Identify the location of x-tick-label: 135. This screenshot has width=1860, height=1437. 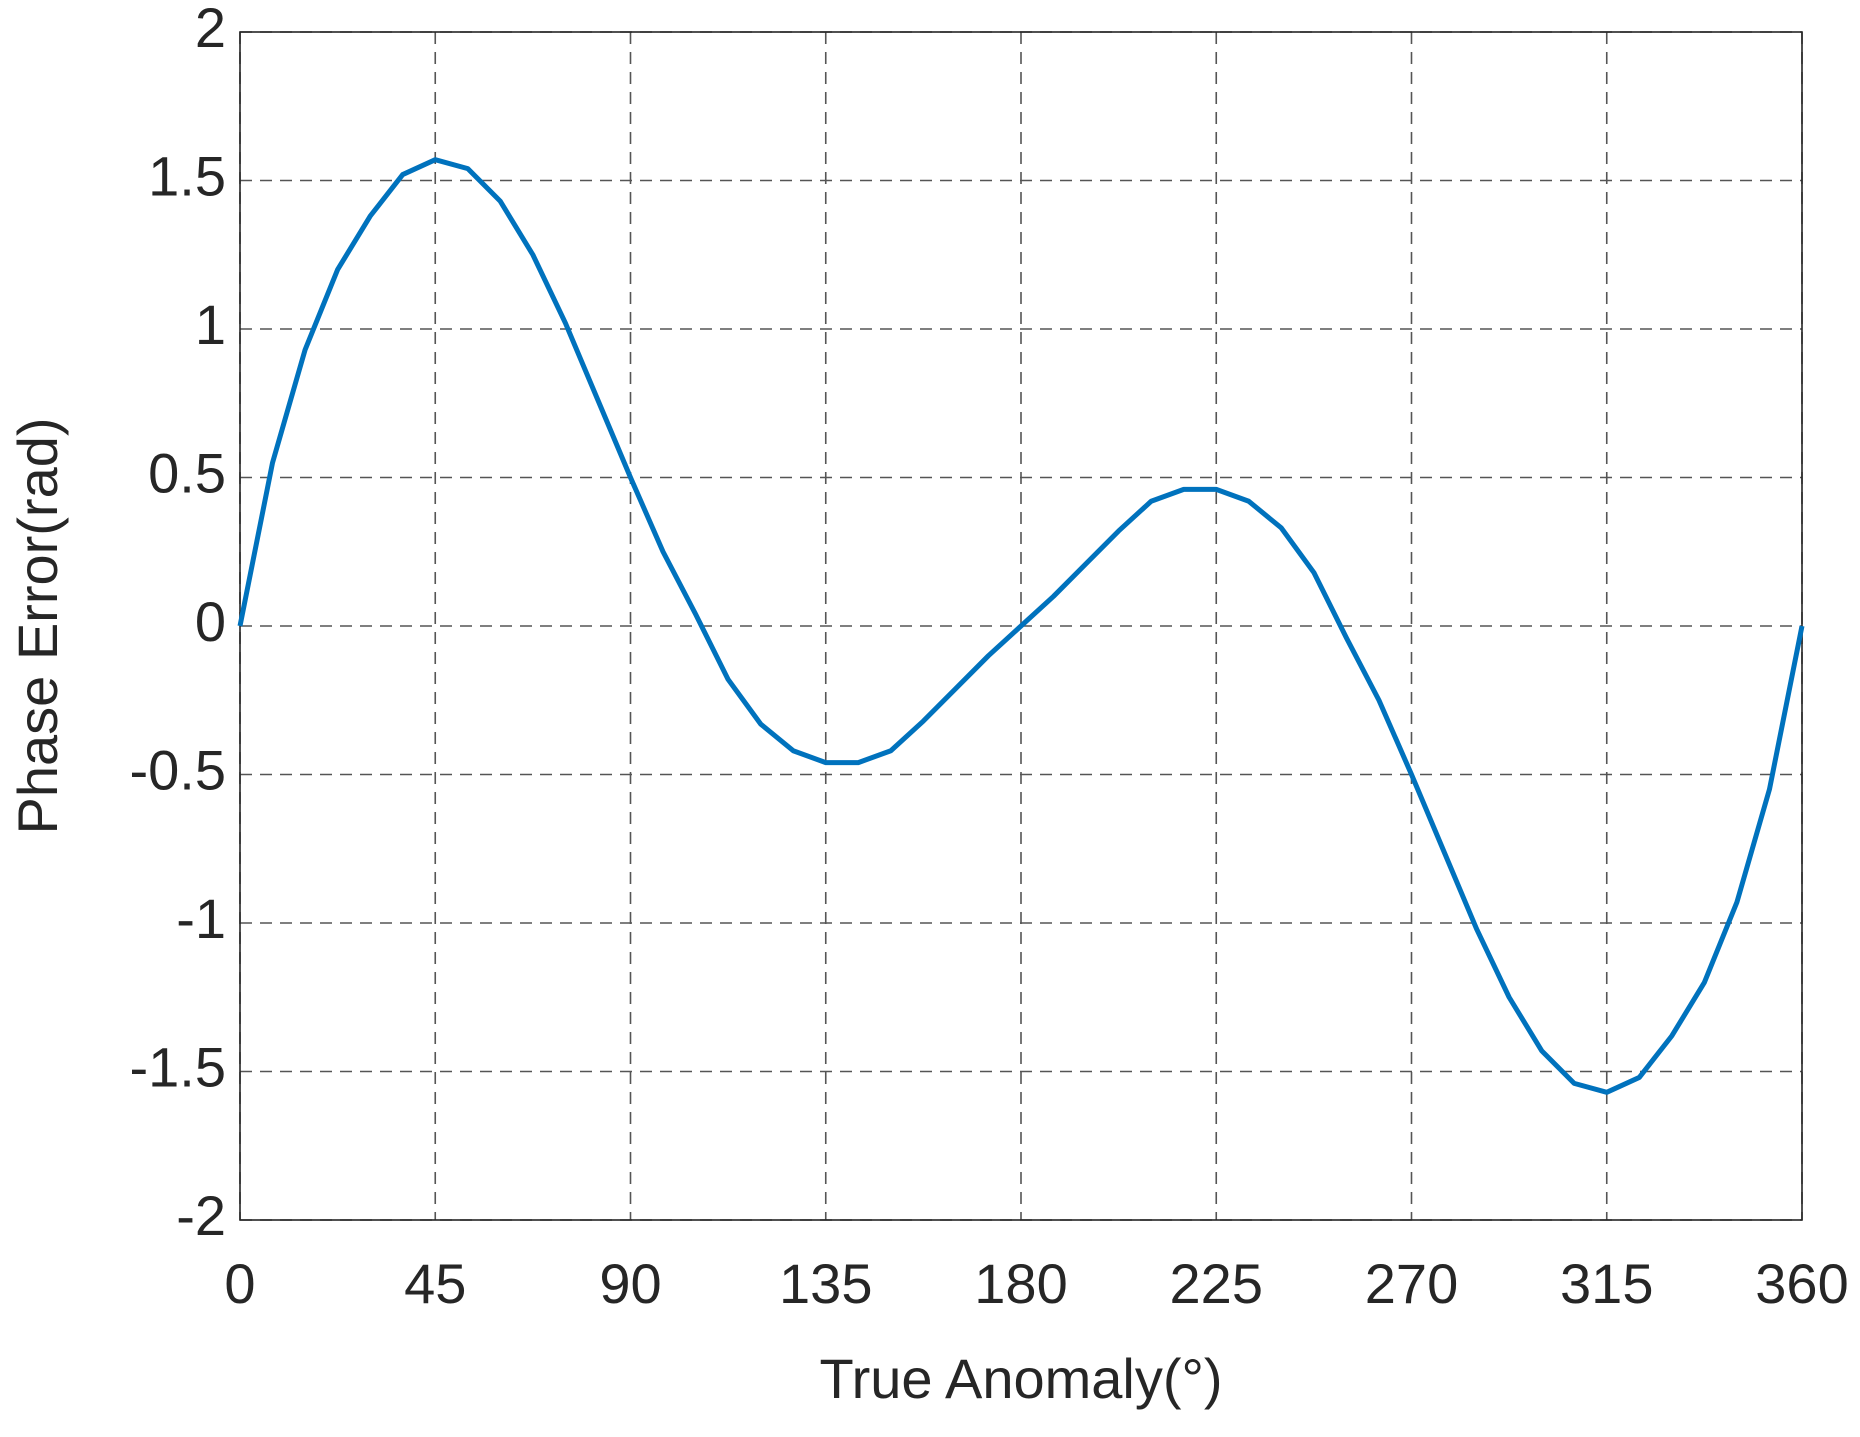
(825, 1283).